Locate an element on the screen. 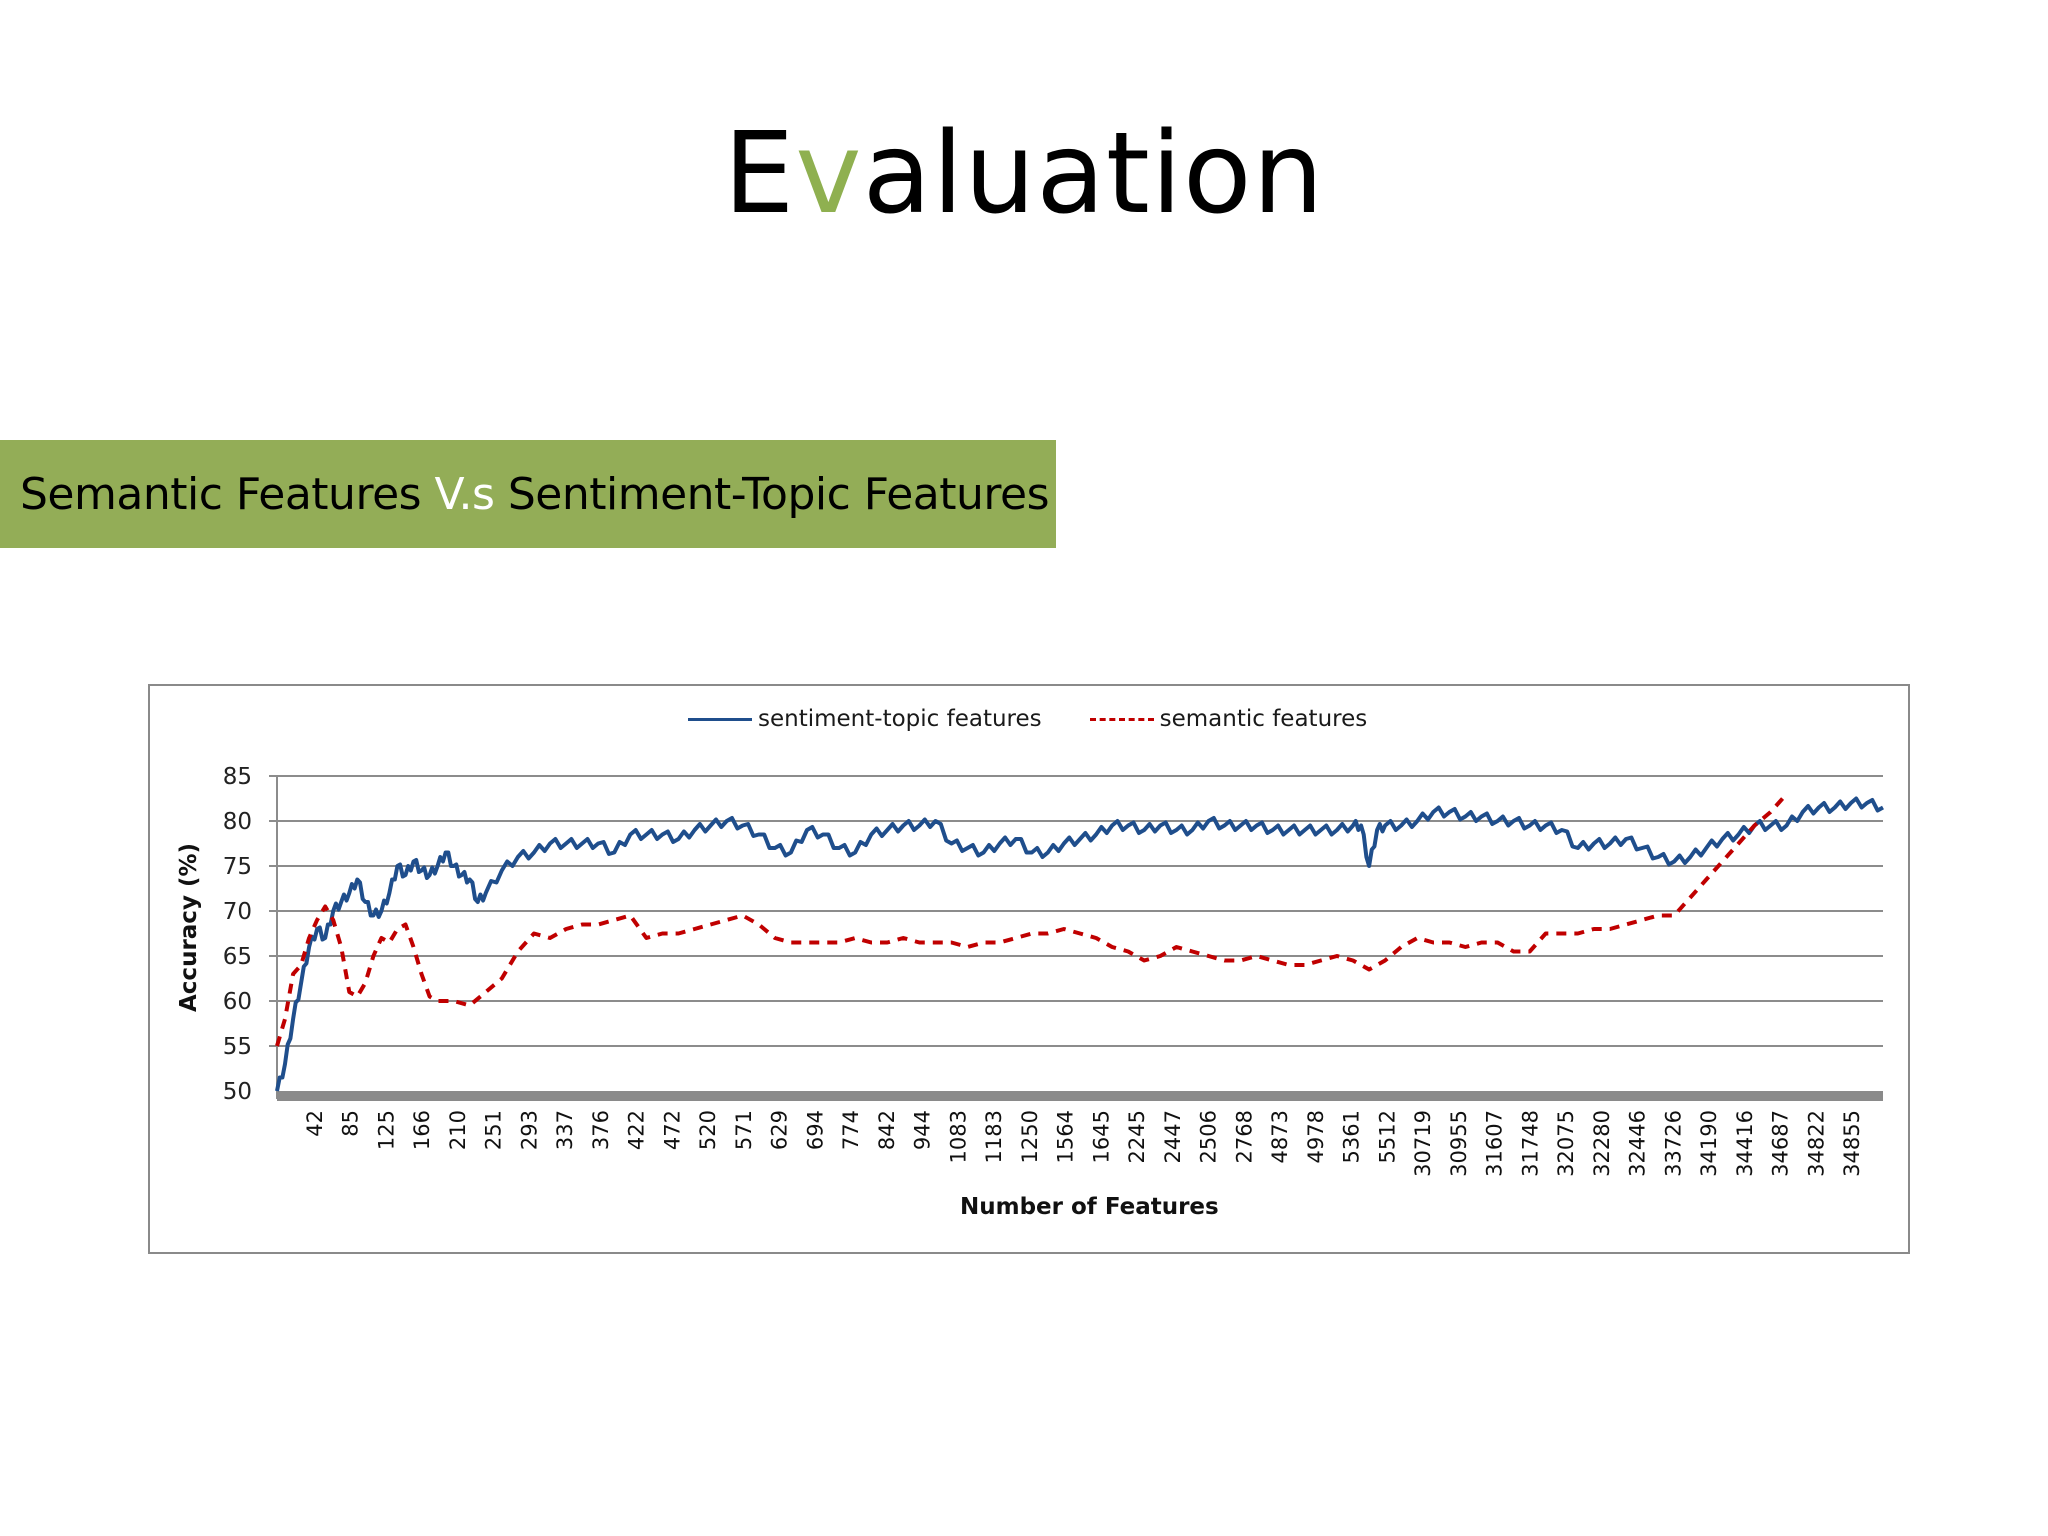 The height and width of the screenshot is (1536, 2048). x-tick-label: 34687 is located at coordinates (1781, 1143).